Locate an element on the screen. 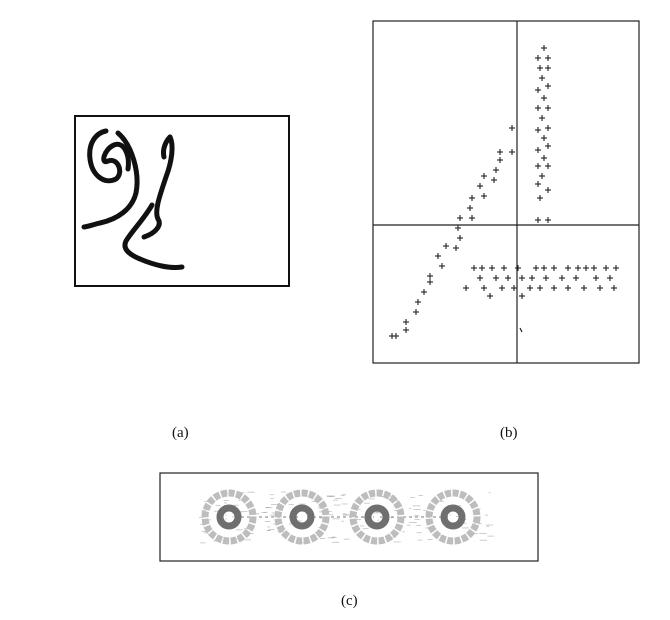 The image size is (670, 620). panel-c is located at coordinates (349, 517).